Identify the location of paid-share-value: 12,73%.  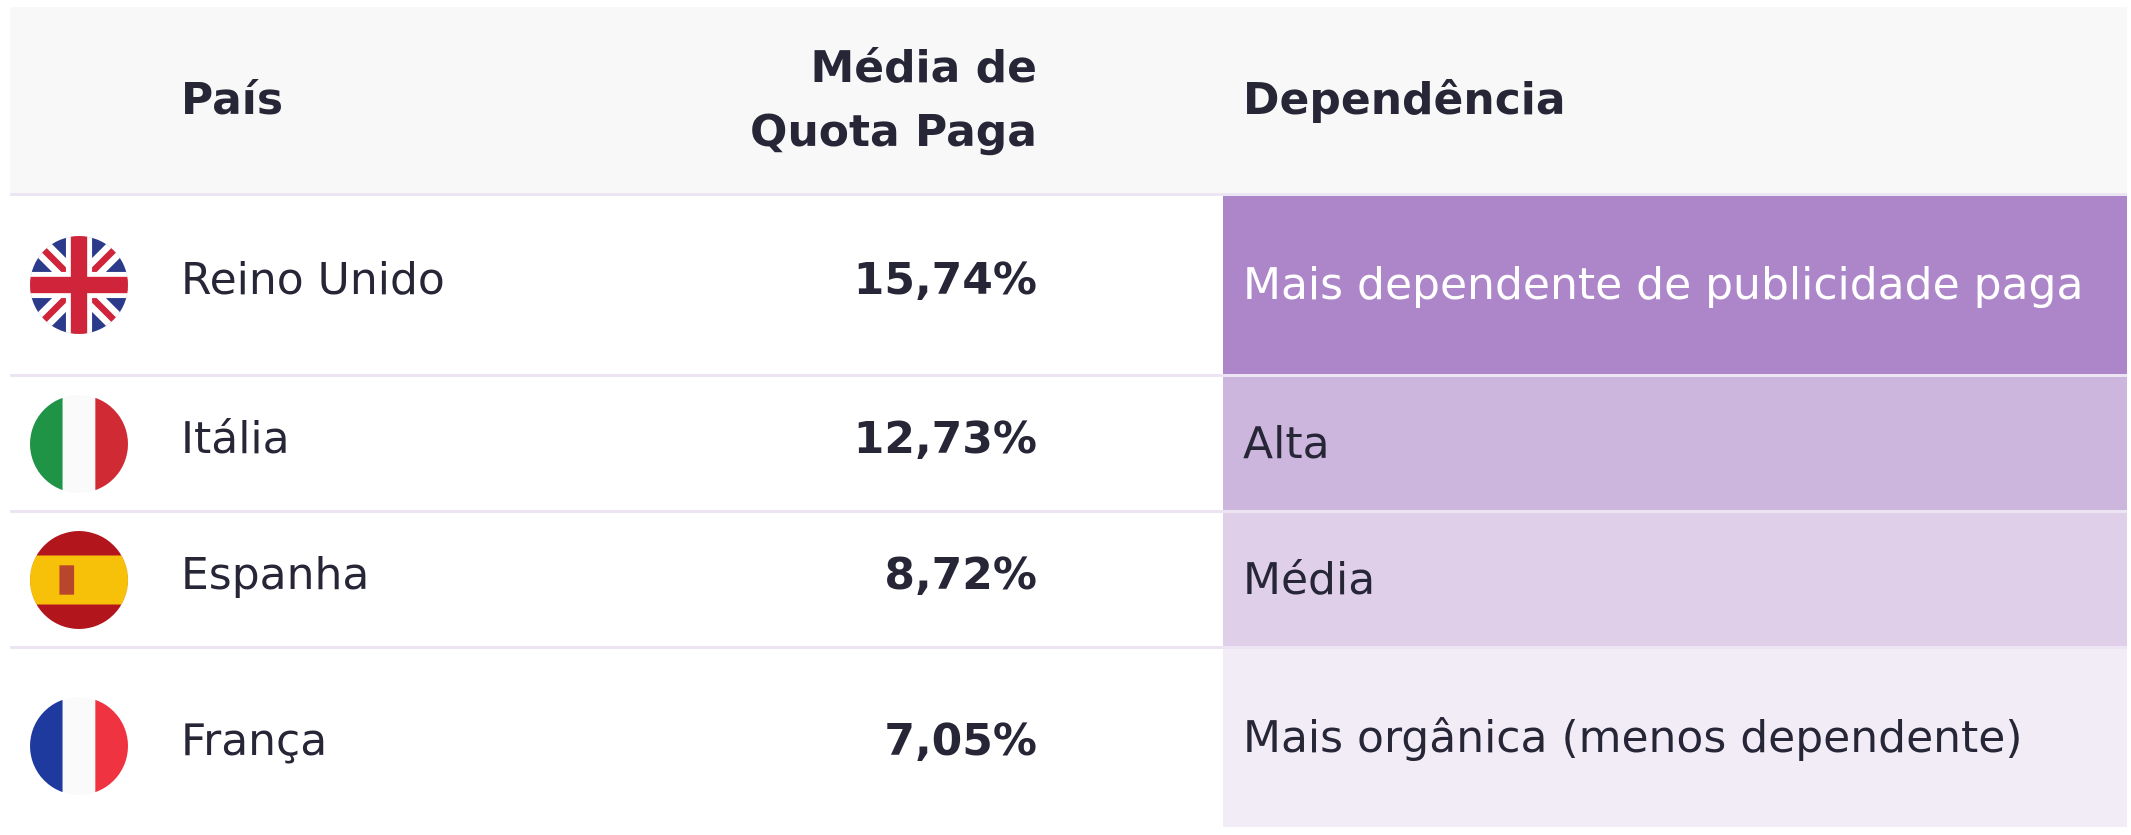
(945, 438).